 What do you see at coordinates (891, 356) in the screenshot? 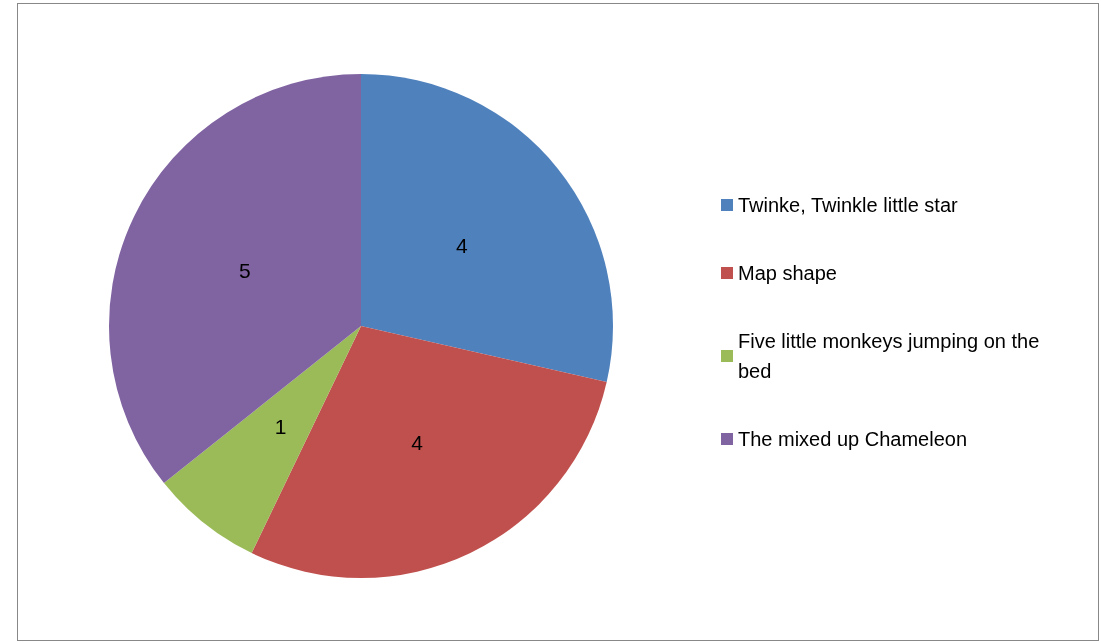
I see `legend-label: Five little monkeys jumping on the bed` at bounding box center [891, 356].